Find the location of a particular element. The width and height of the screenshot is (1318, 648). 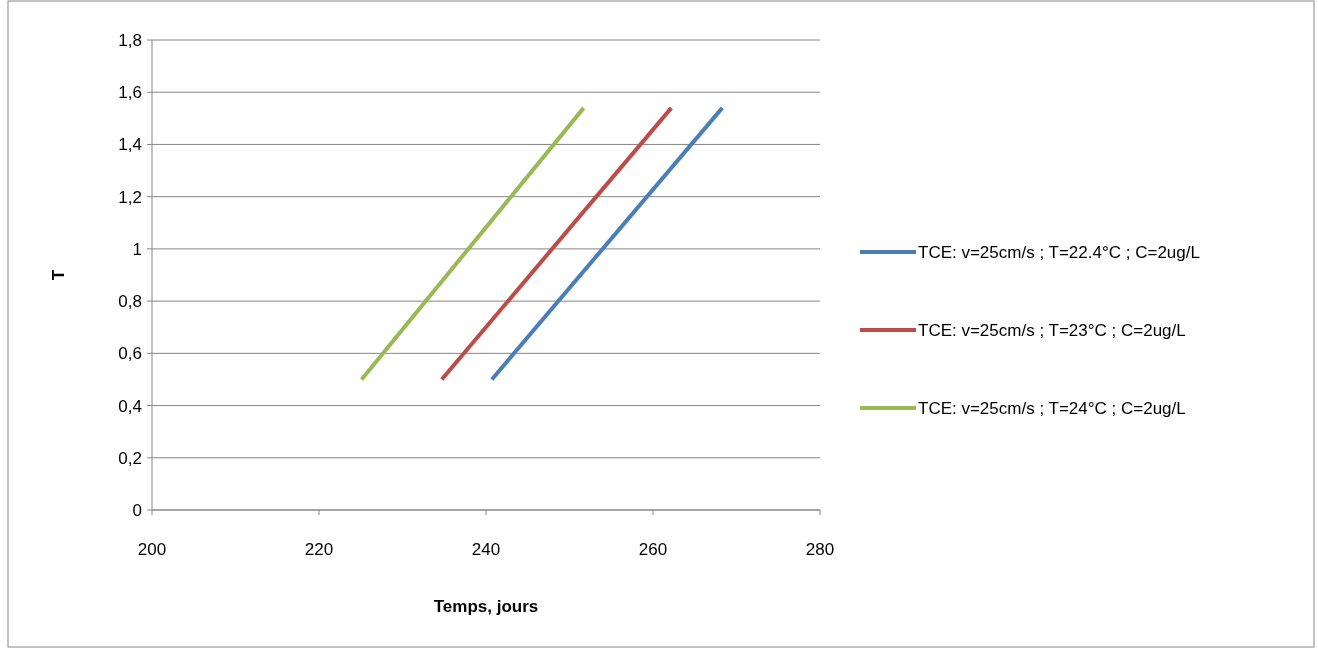

legend-label: TCE: v=25cm/s ; T=24°C ; C=2ug/L is located at coordinates (1052, 408).